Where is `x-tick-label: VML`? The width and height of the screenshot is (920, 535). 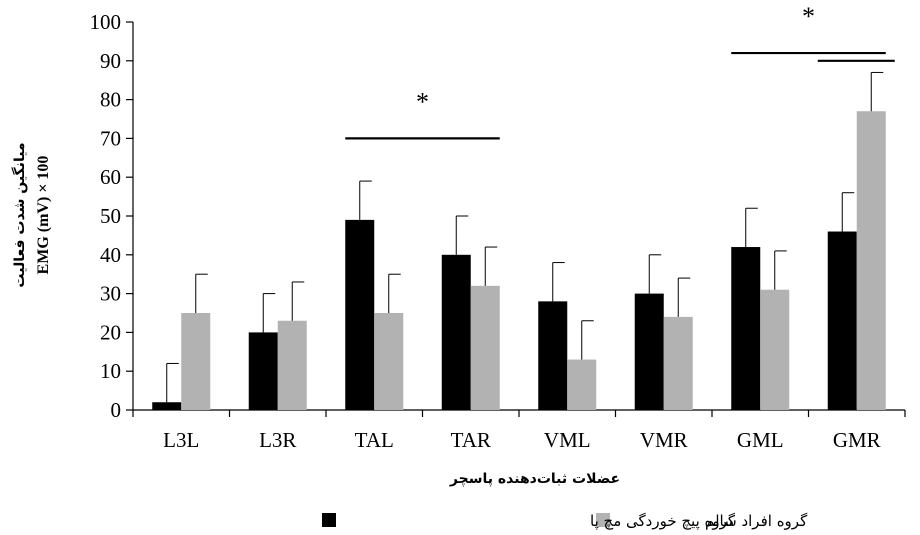
x-tick-label: VML is located at coordinates (567, 440).